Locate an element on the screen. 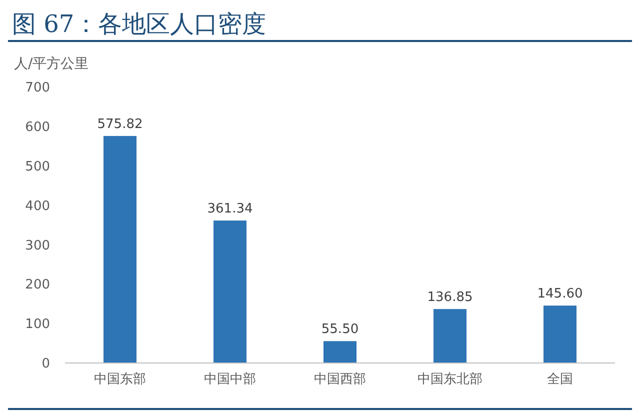  x-tick-label: 中国东北部 is located at coordinates (450, 379).